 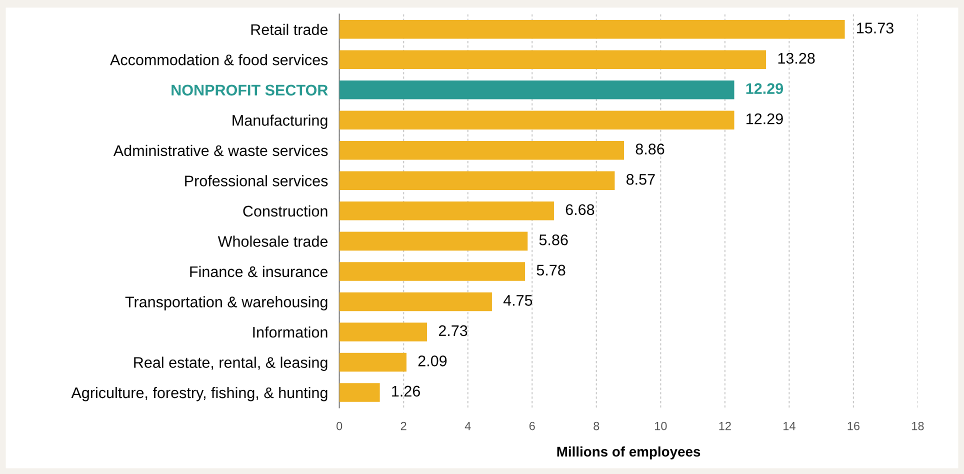 I want to click on y-tick-label: Agriculture, forestry, fishing, & hunting, so click(x=199, y=394).